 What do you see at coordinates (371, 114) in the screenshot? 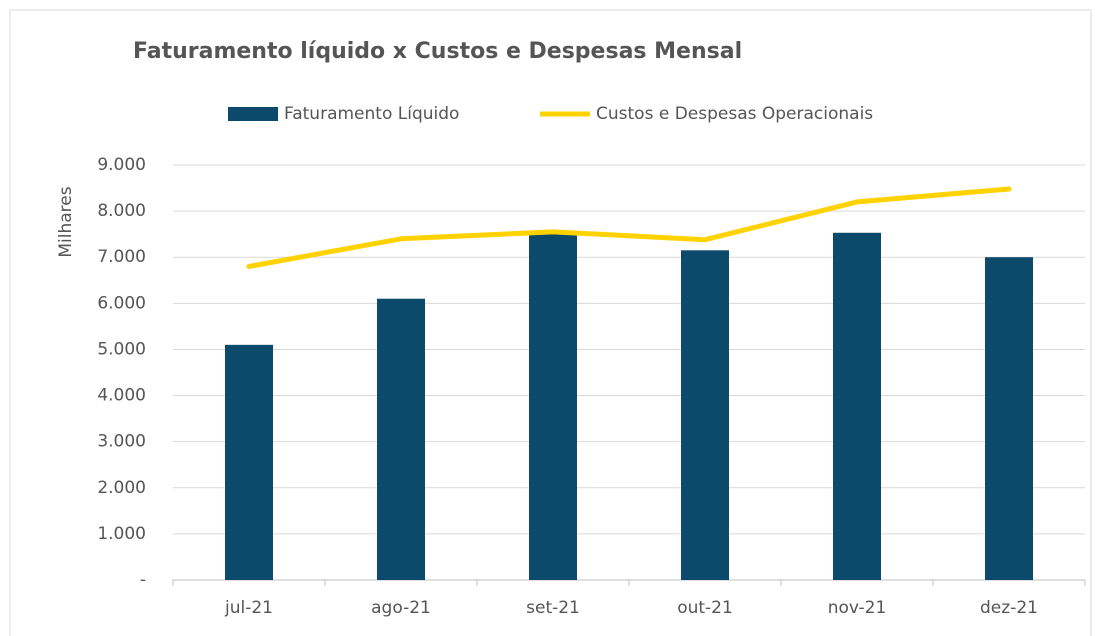
I see `legend-label: Faturamento Líquido` at bounding box center [371, 114].